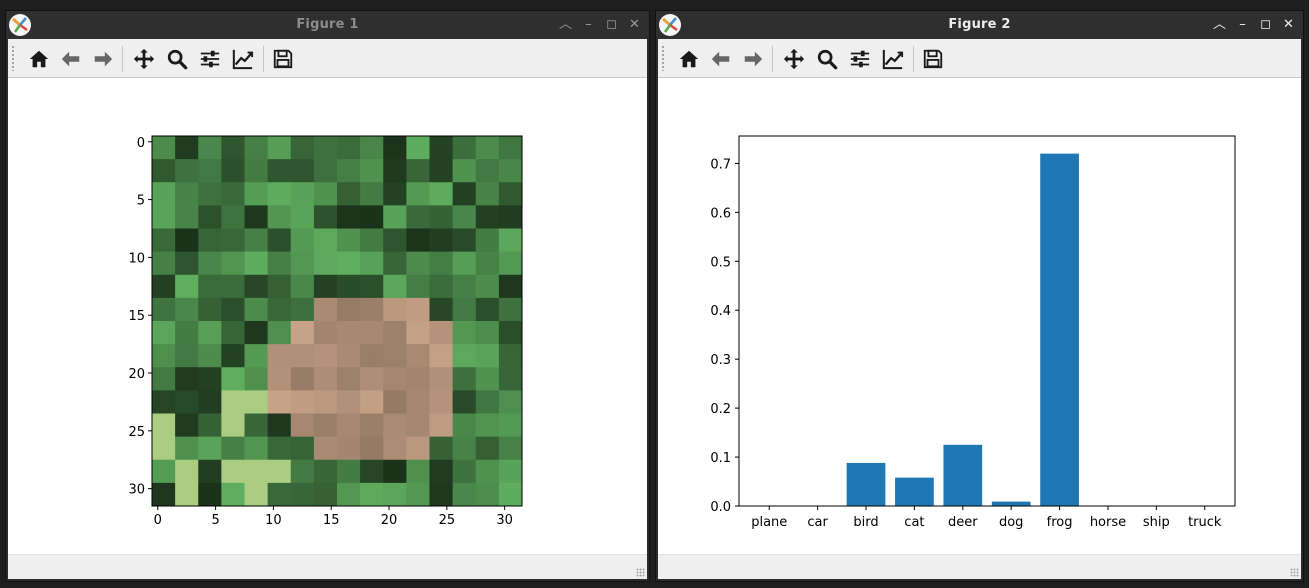  I want to click on y-tick-label: 0.1, so click(720, 458).